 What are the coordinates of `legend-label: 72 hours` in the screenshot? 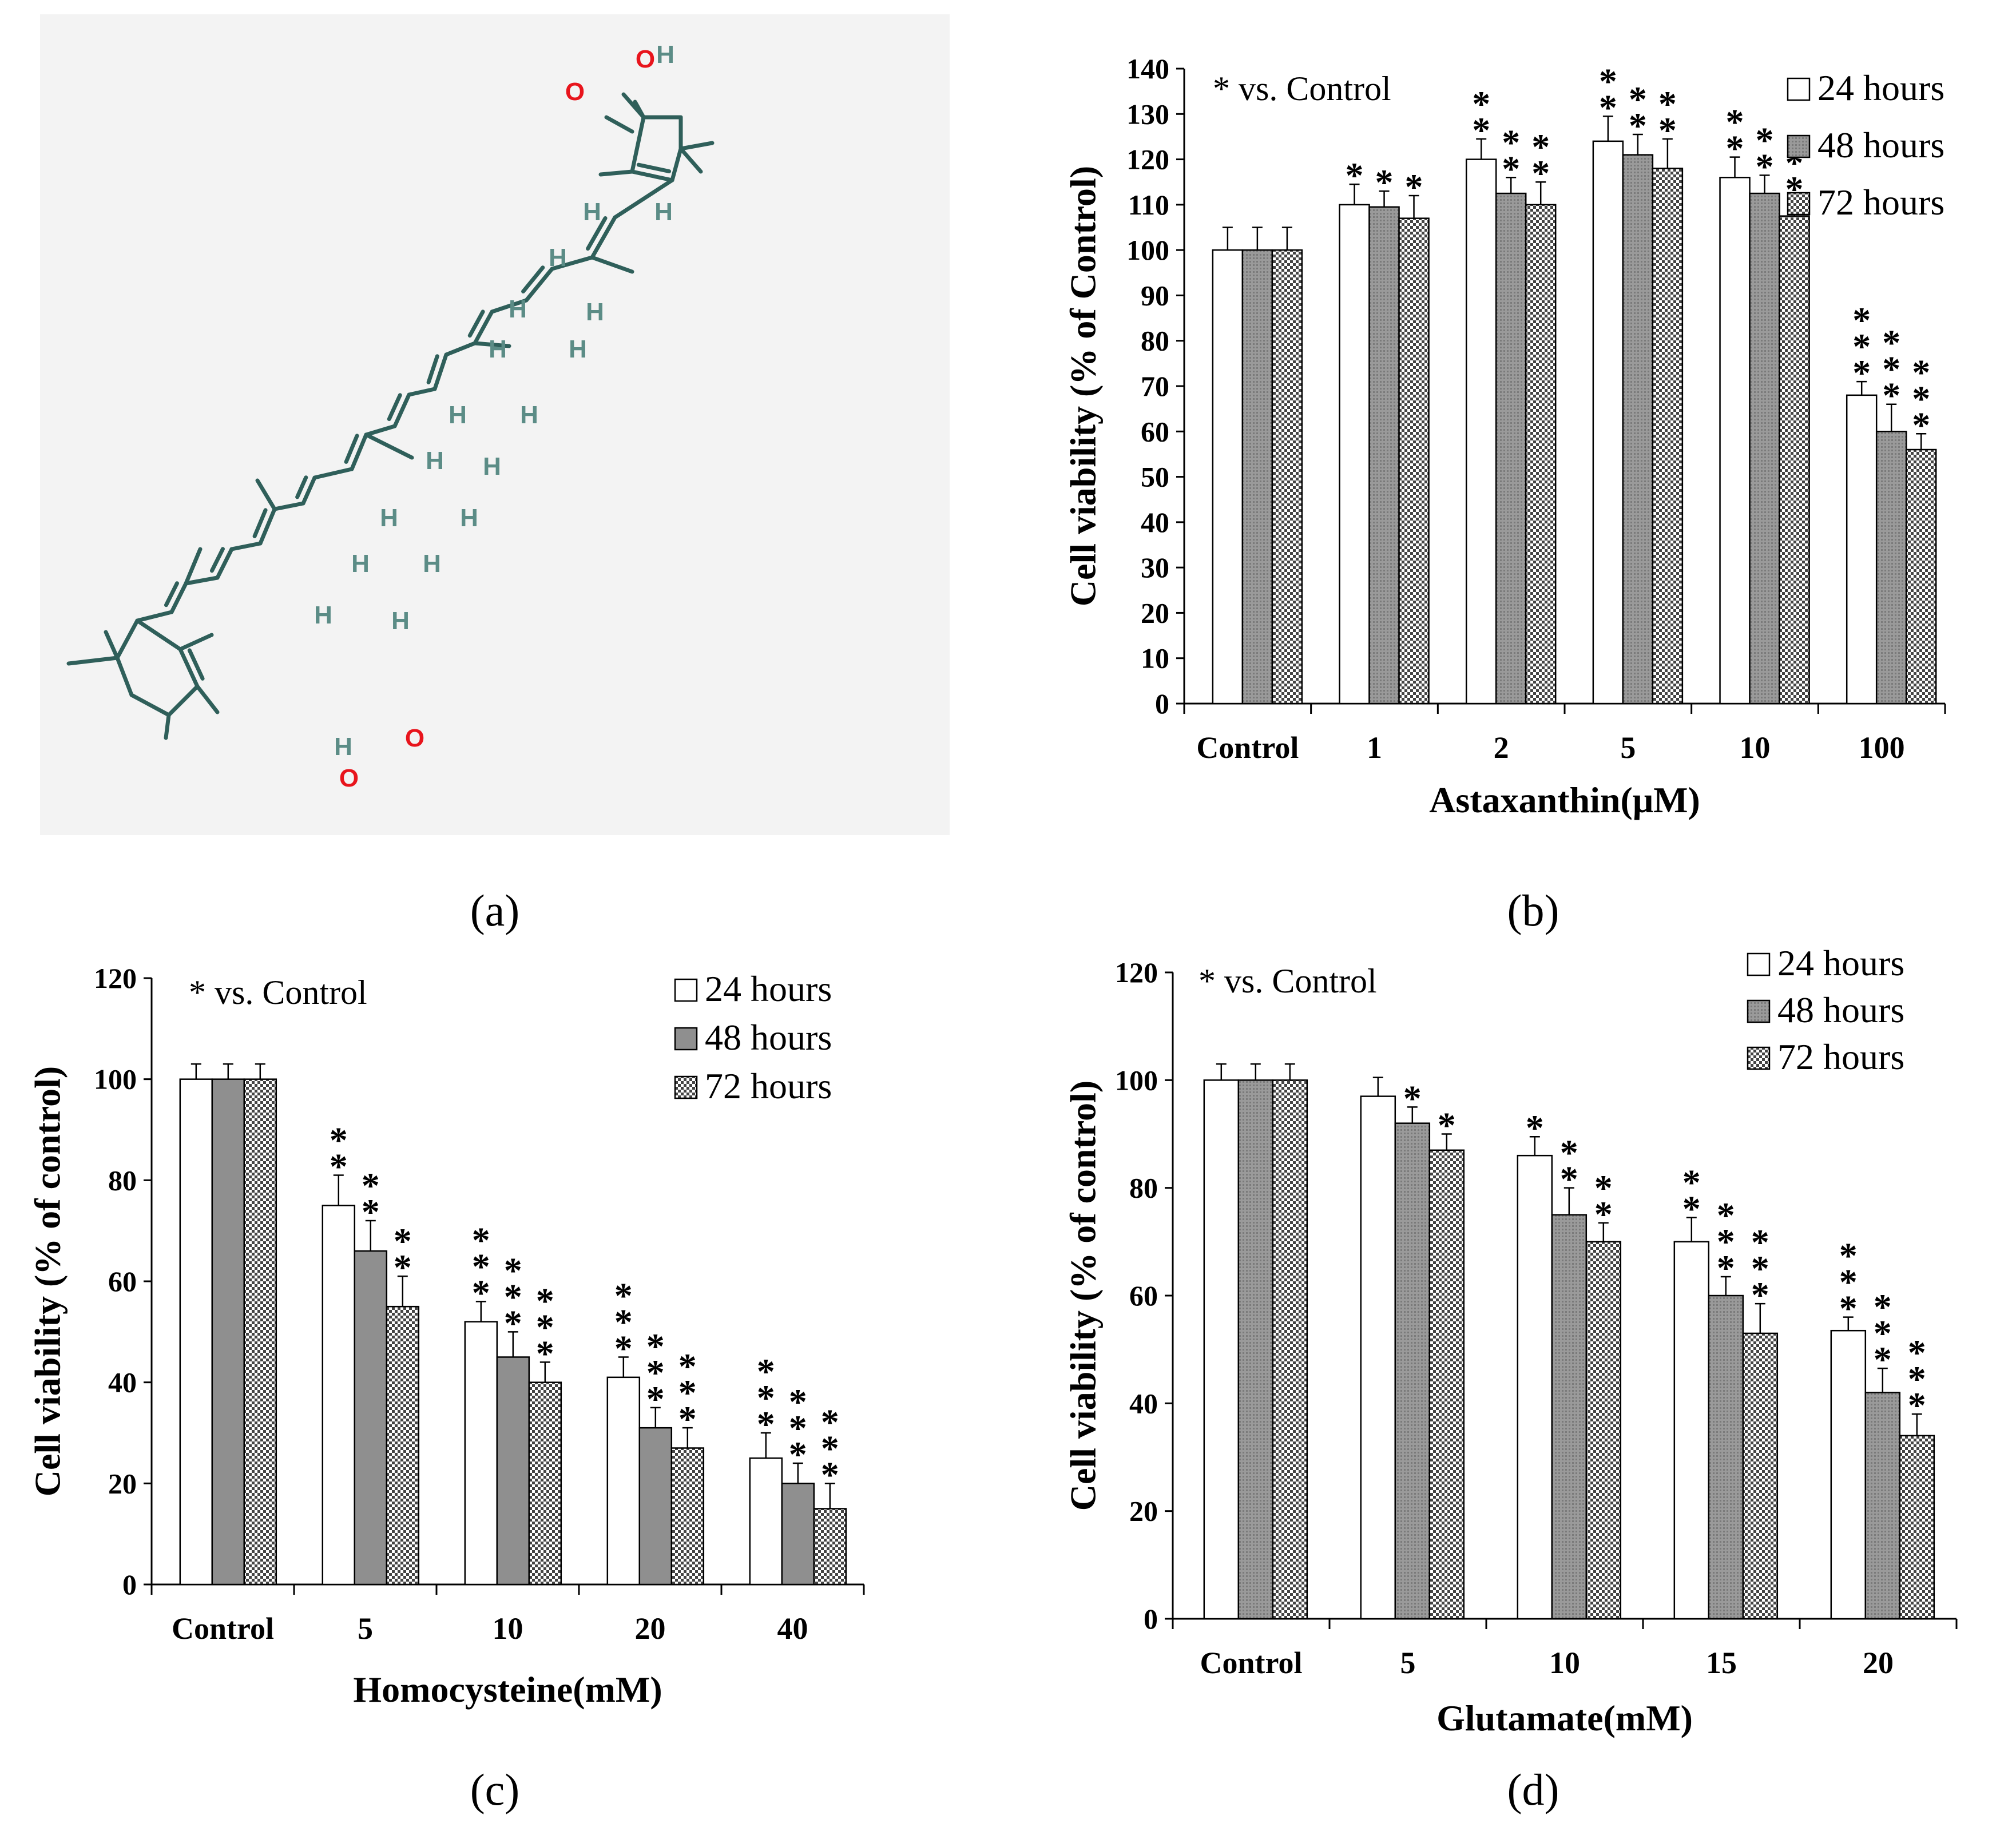 It's located at (768, 1086).